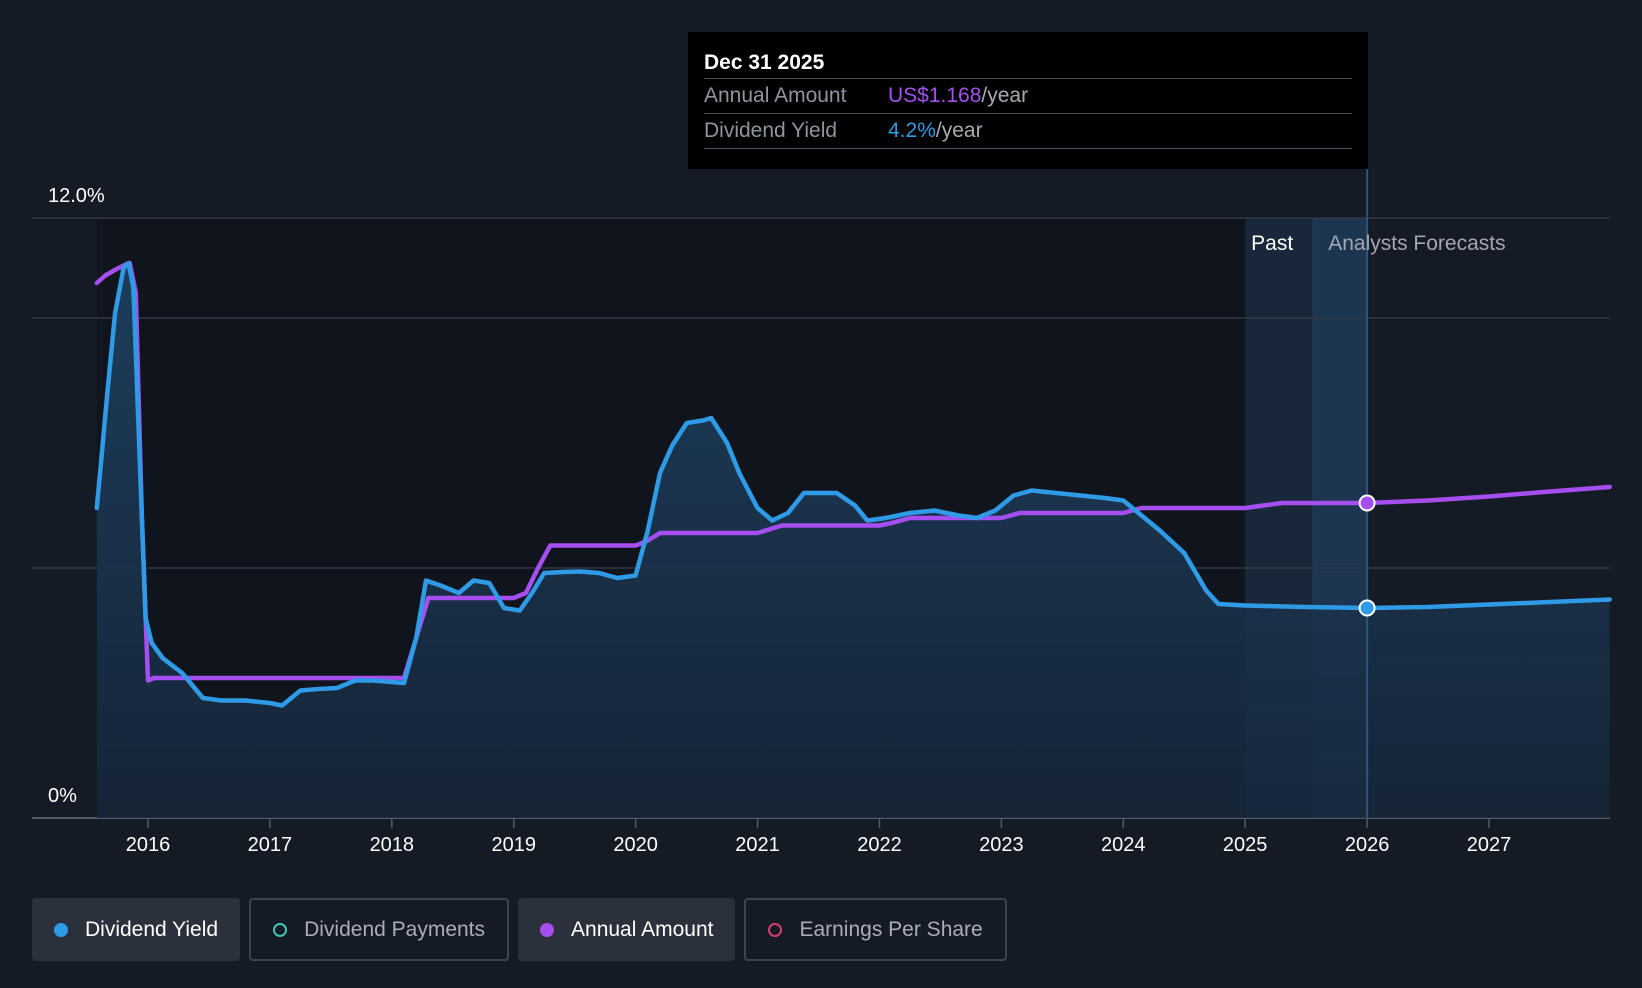 The height and width of the screenshot is (988, 1642). Describe the element at coordinates (1272, 243) in the screenshot. I see `past-label: Past` at that location.